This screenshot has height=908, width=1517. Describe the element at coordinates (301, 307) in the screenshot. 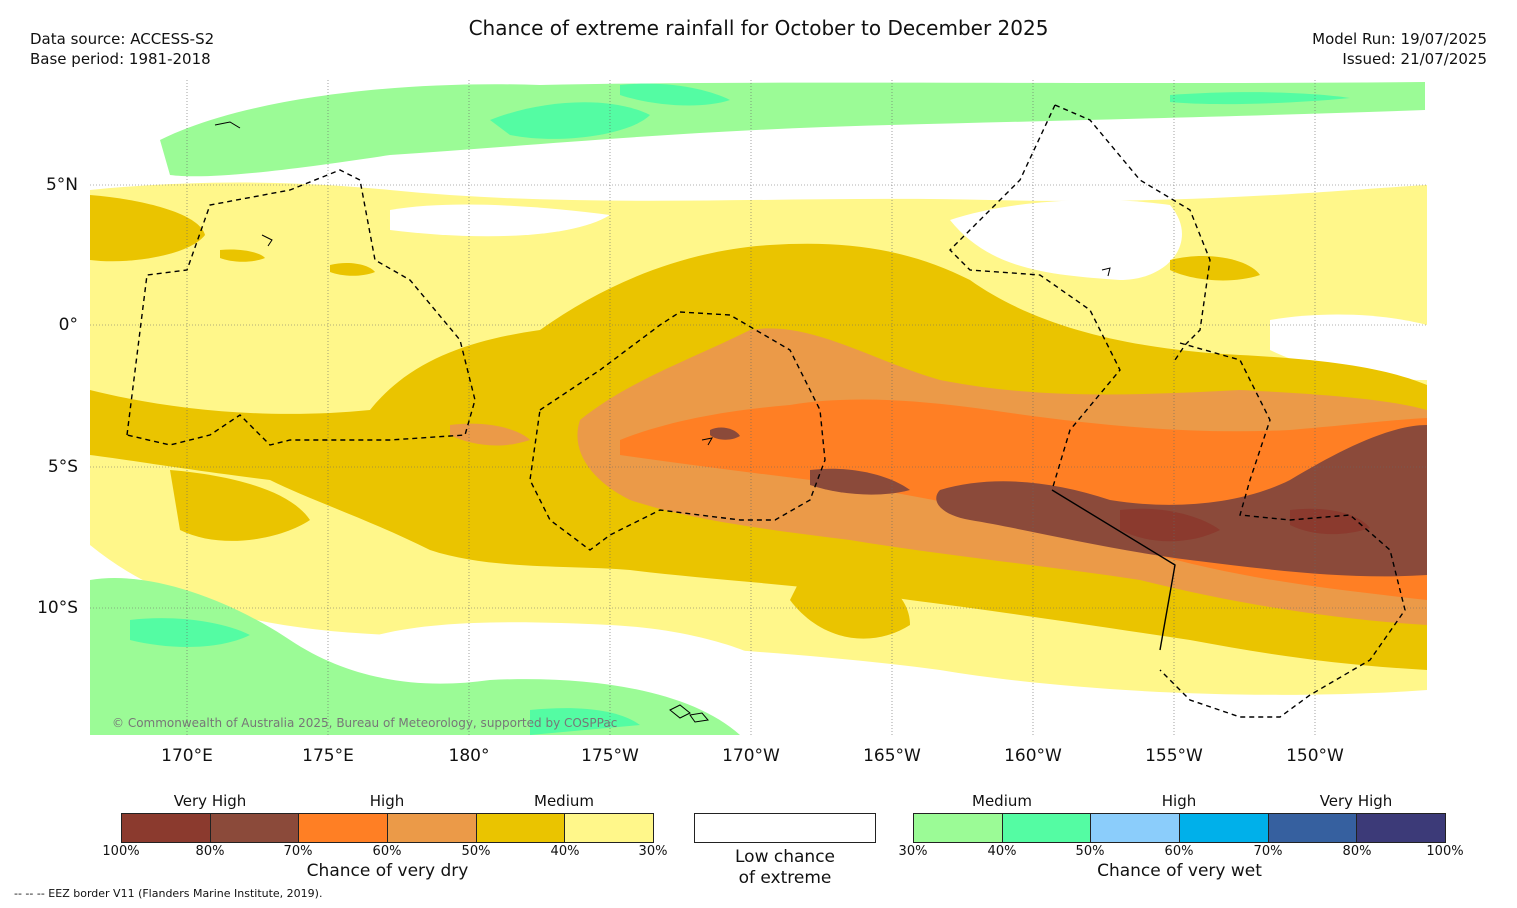

I see `eez-tuvalu-kiribati-west` at that location.